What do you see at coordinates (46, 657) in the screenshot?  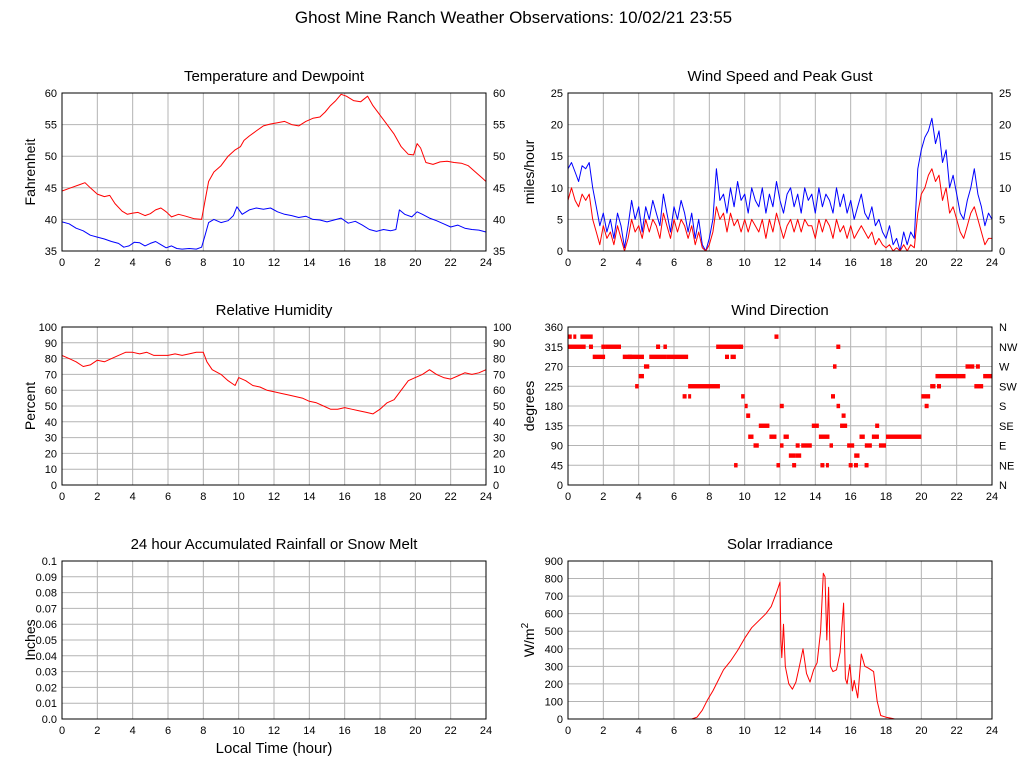 I see `y-tick-label: 0.04` at bounding box center [46, 657].